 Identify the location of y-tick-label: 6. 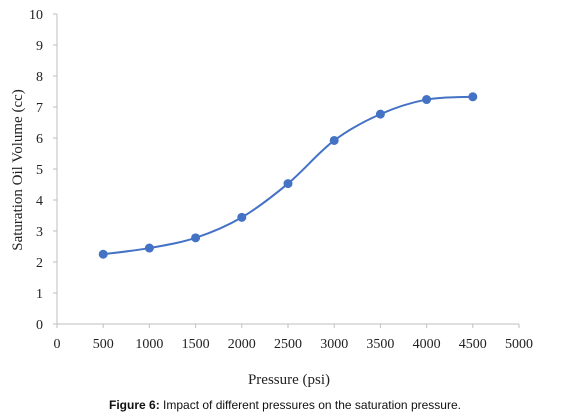
(39, 139).